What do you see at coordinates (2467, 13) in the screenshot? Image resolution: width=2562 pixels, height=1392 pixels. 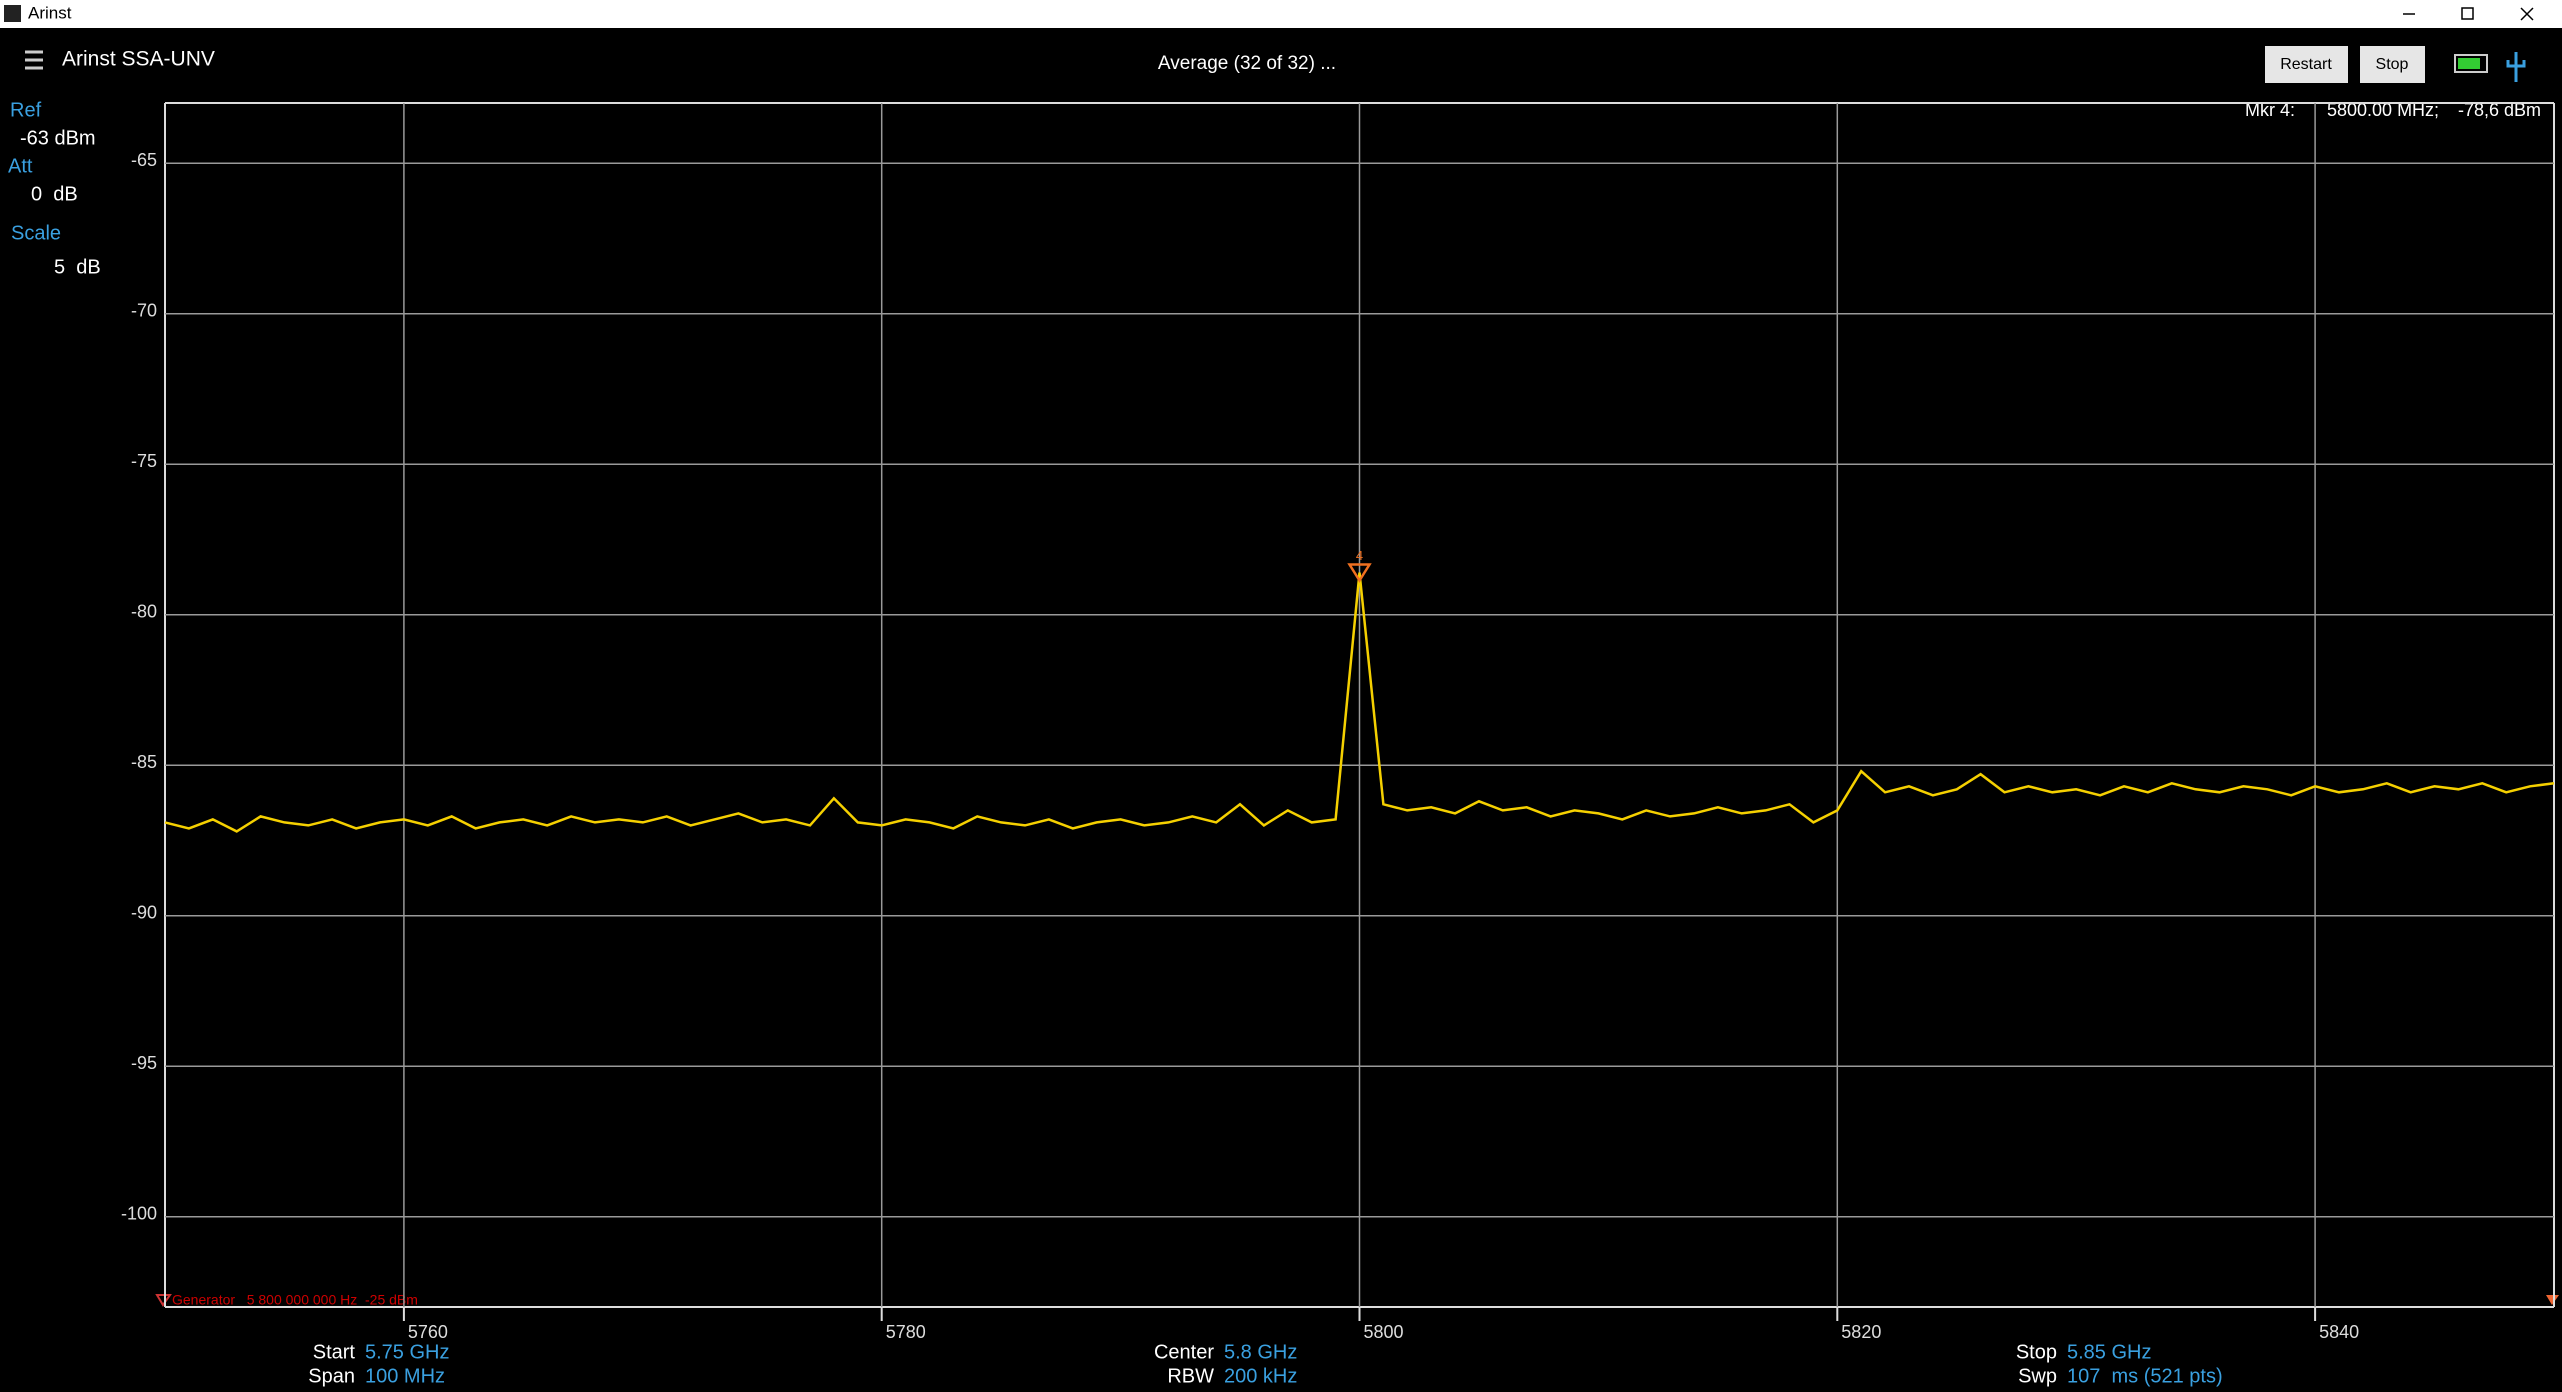 I see `restore-button` at bounding box center [2467, 13].